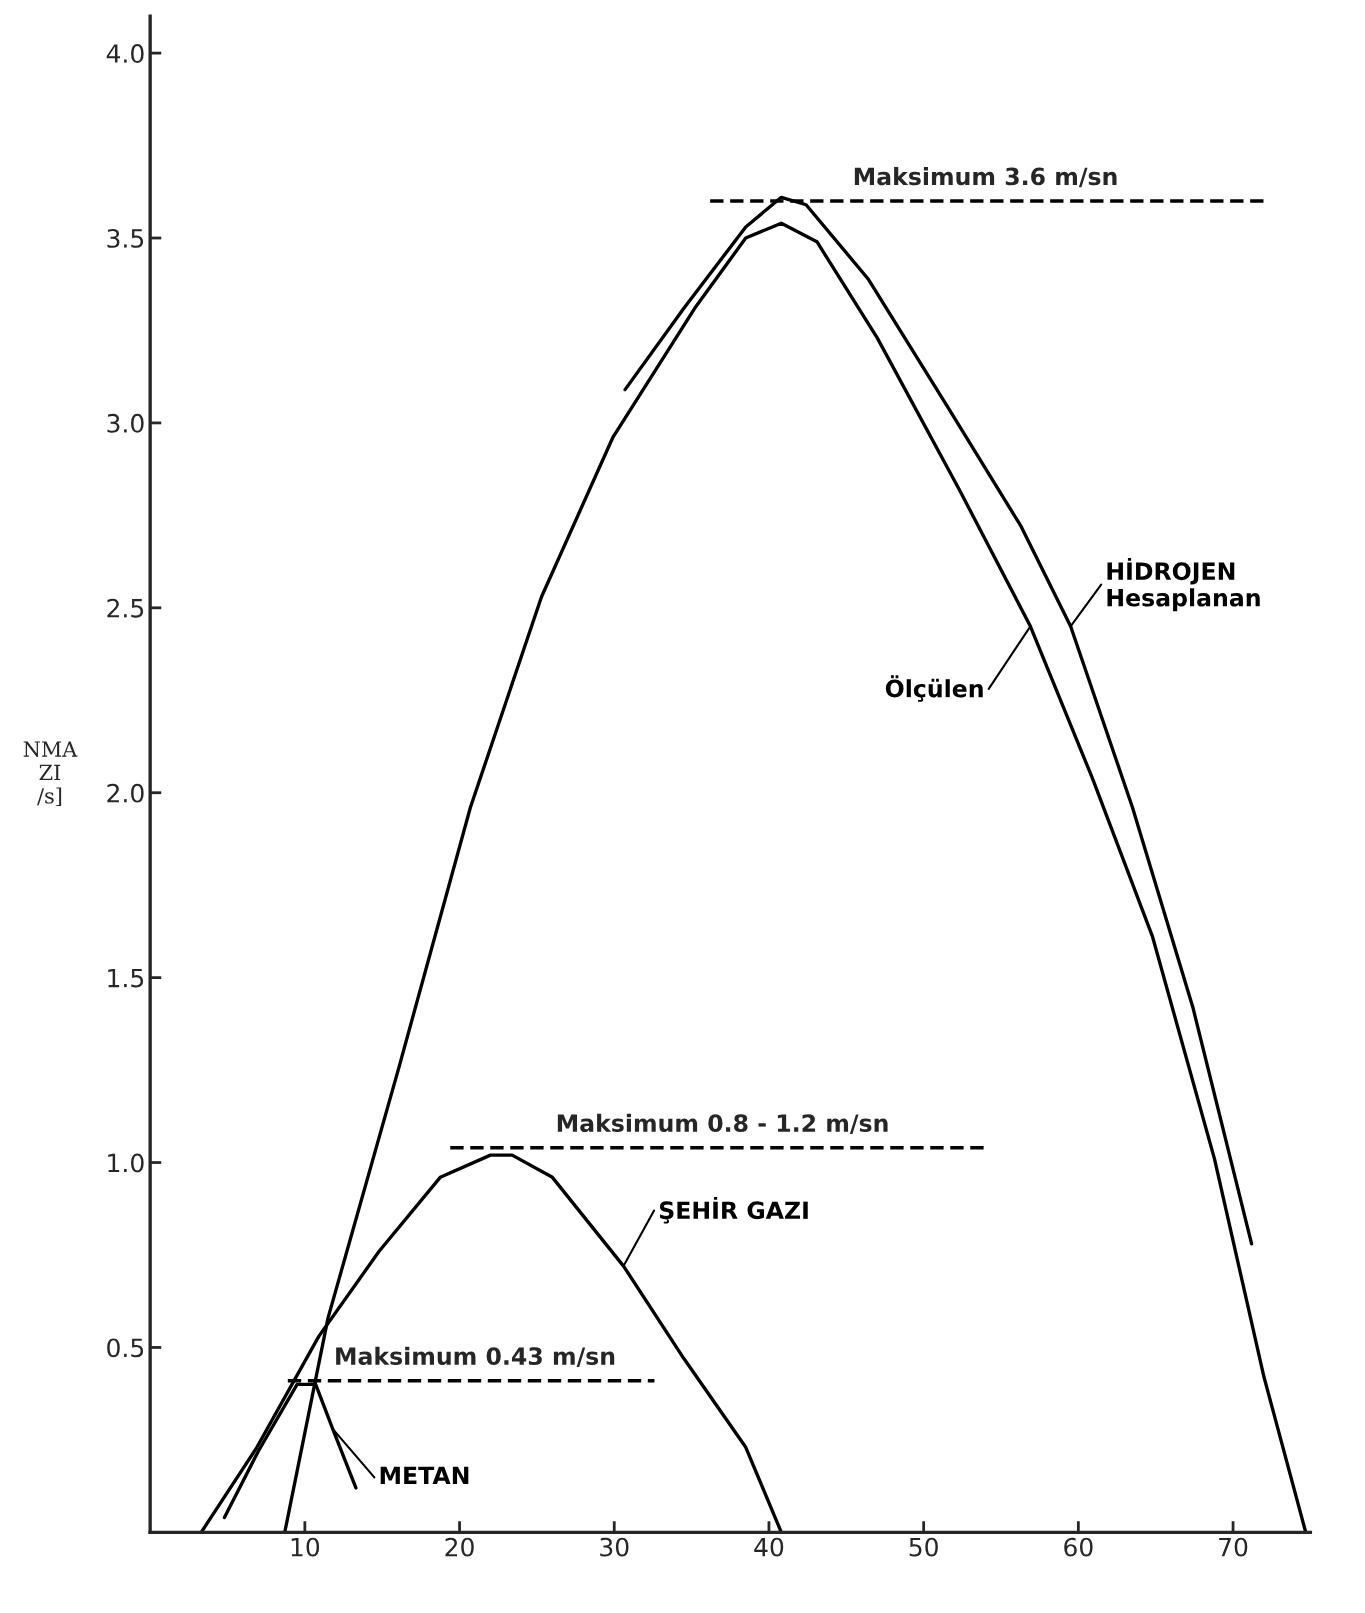 This screenshot has width=1365, height=1613. What do you see at coordinates (1233, 1547) in the screenshot?
I see `x-tick-label: 70` at bounding box center [1233, 1547].